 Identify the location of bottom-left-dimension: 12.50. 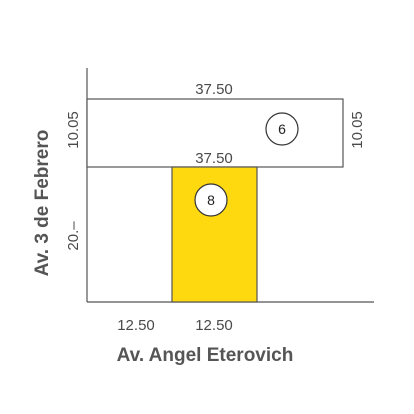
(136, 325).